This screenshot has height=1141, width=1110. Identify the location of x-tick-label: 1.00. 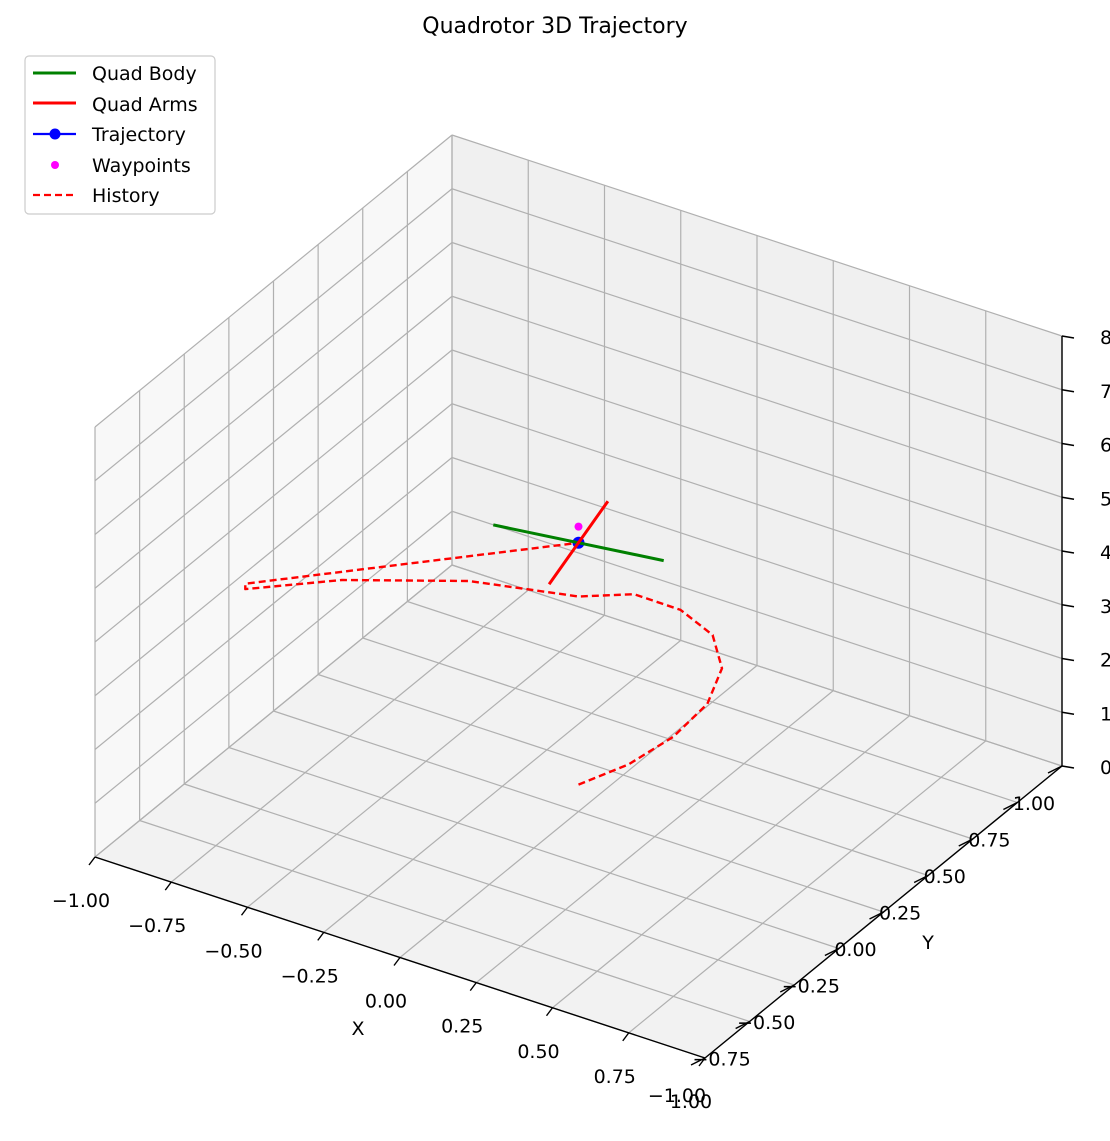
(691, 1102).